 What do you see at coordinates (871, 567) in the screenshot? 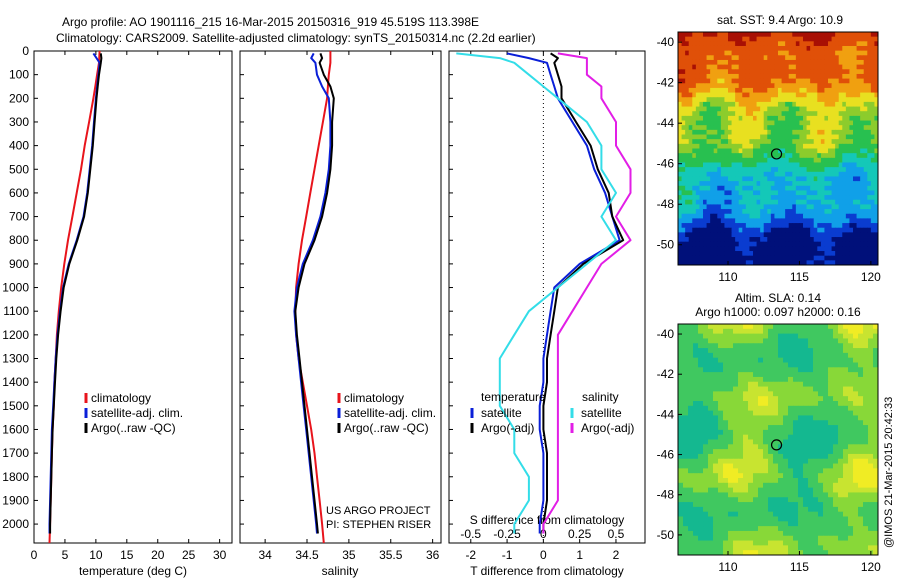
I see `sla-xtick-label: 120` at bounding box center [871, 567].